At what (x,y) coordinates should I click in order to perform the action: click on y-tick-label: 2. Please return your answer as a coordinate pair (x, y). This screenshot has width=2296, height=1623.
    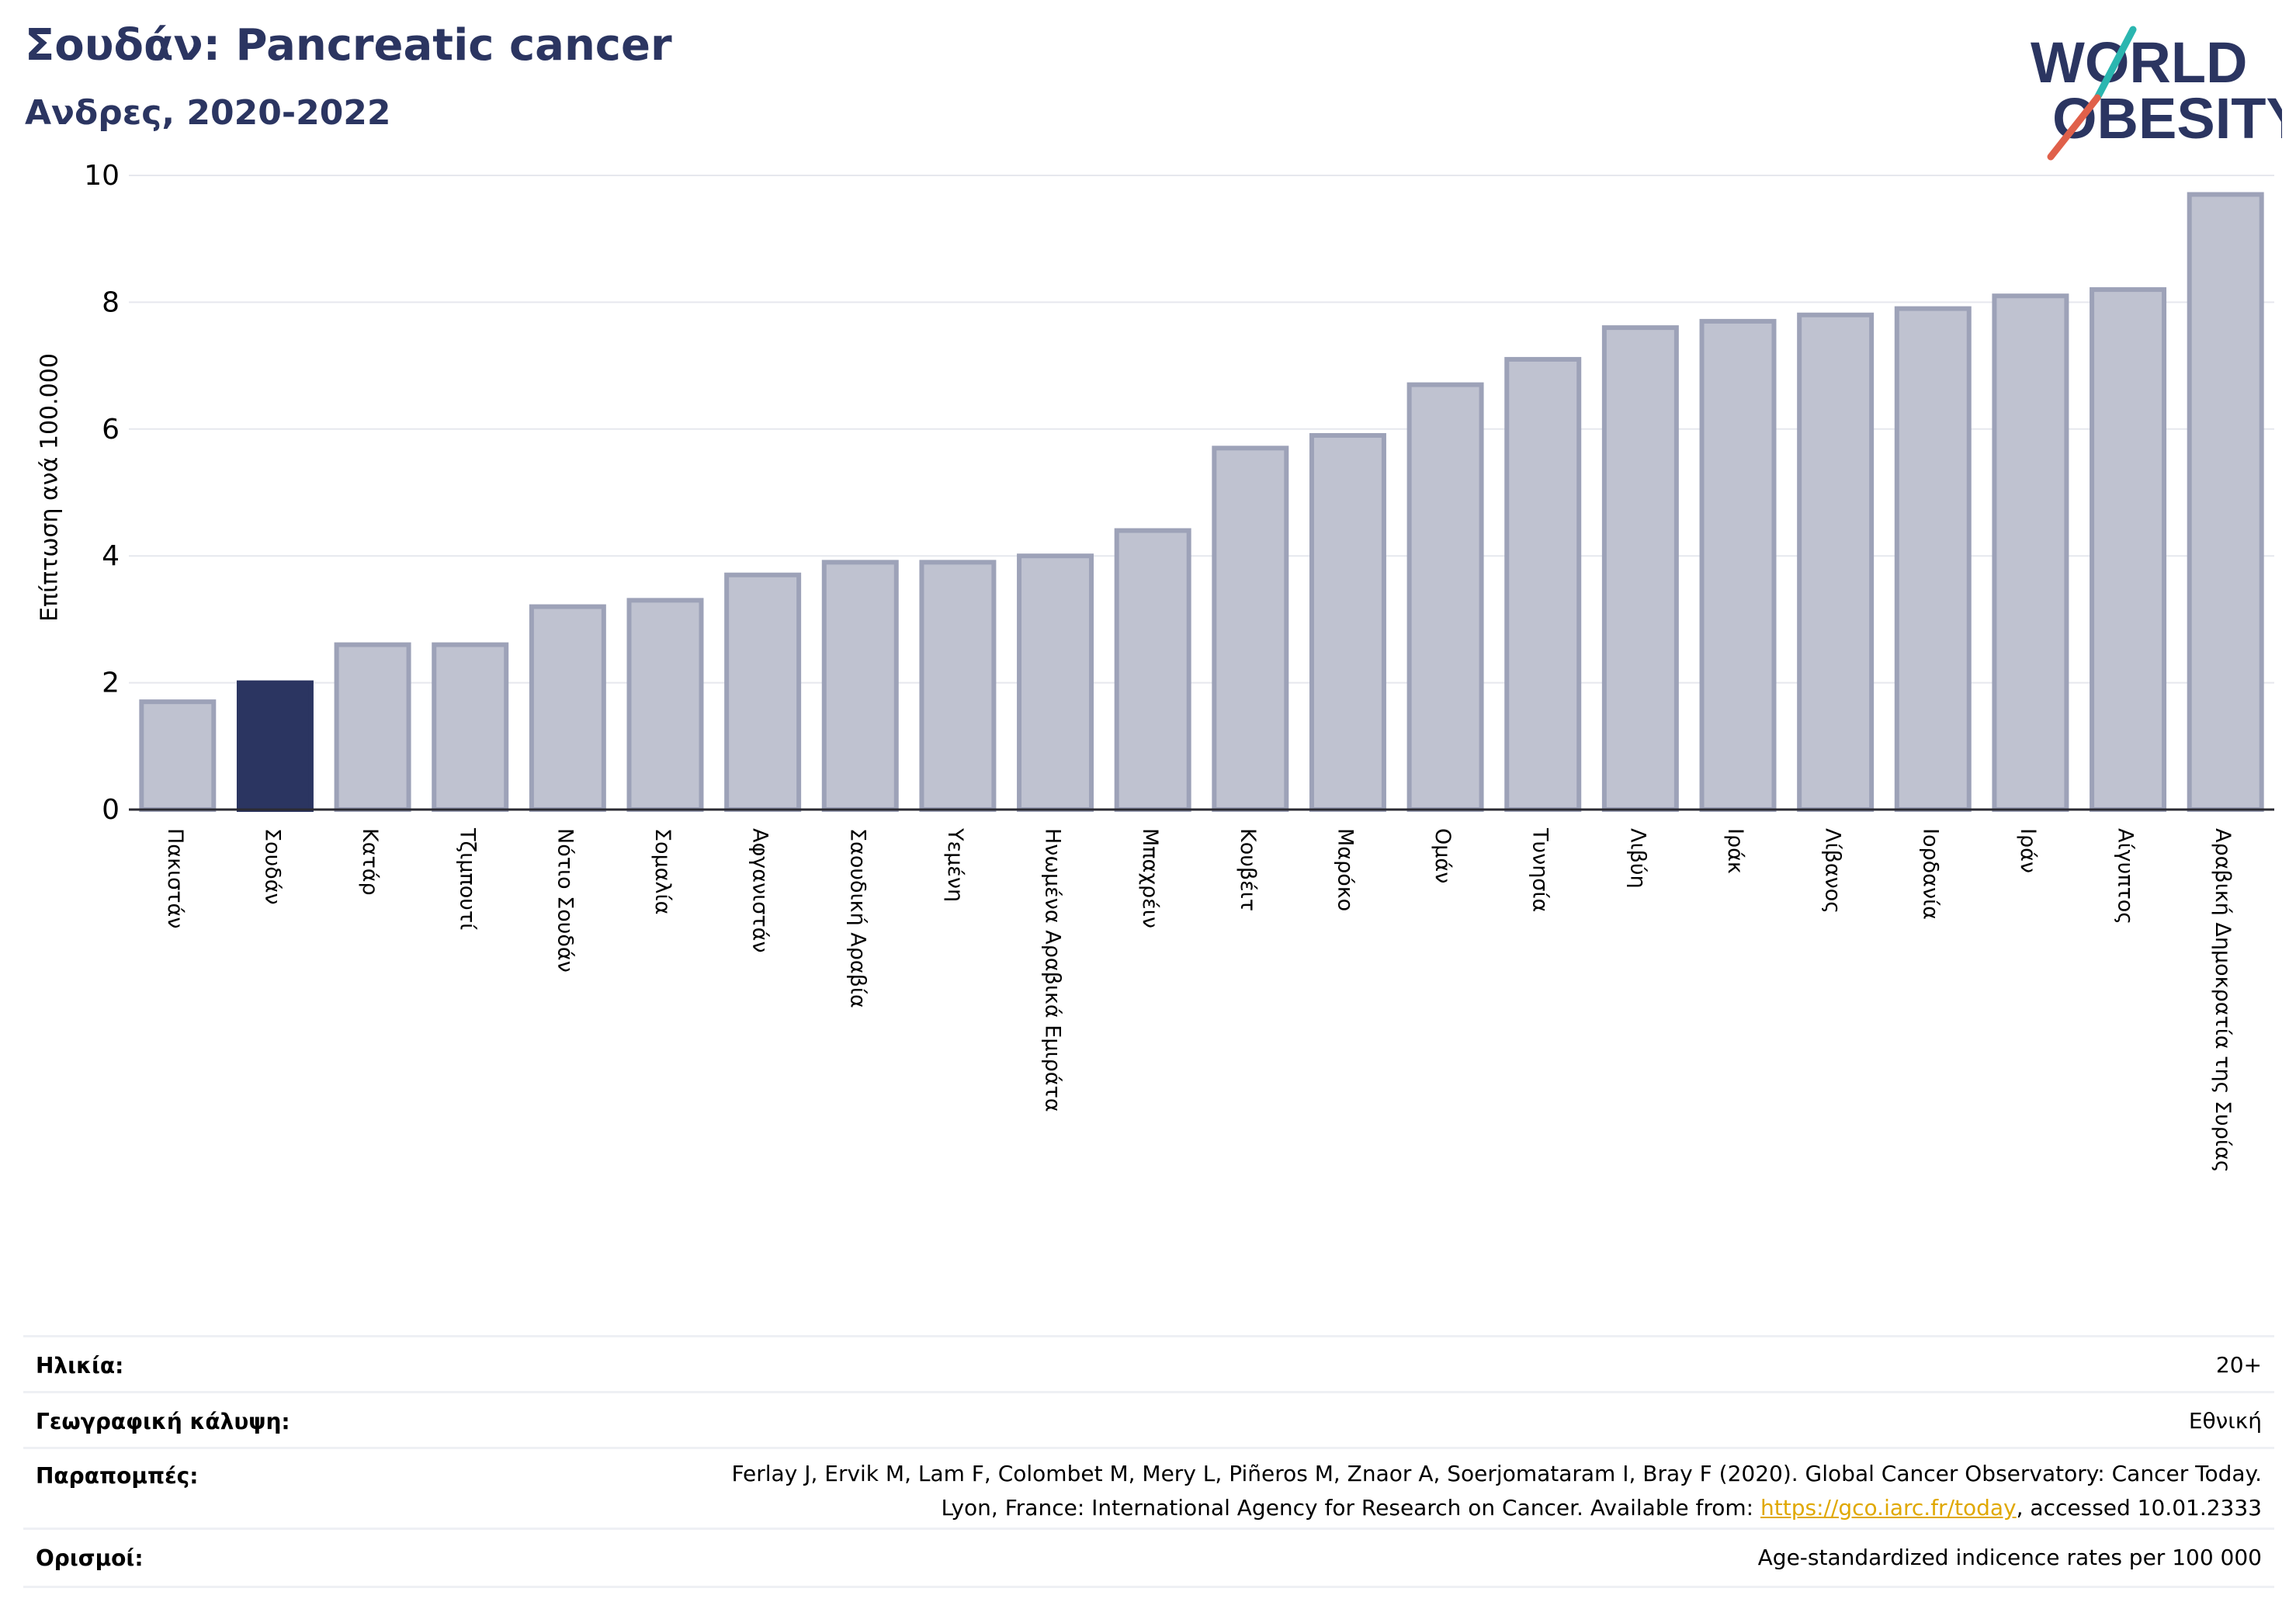
    Looking at the image, I should click on (111, 683).